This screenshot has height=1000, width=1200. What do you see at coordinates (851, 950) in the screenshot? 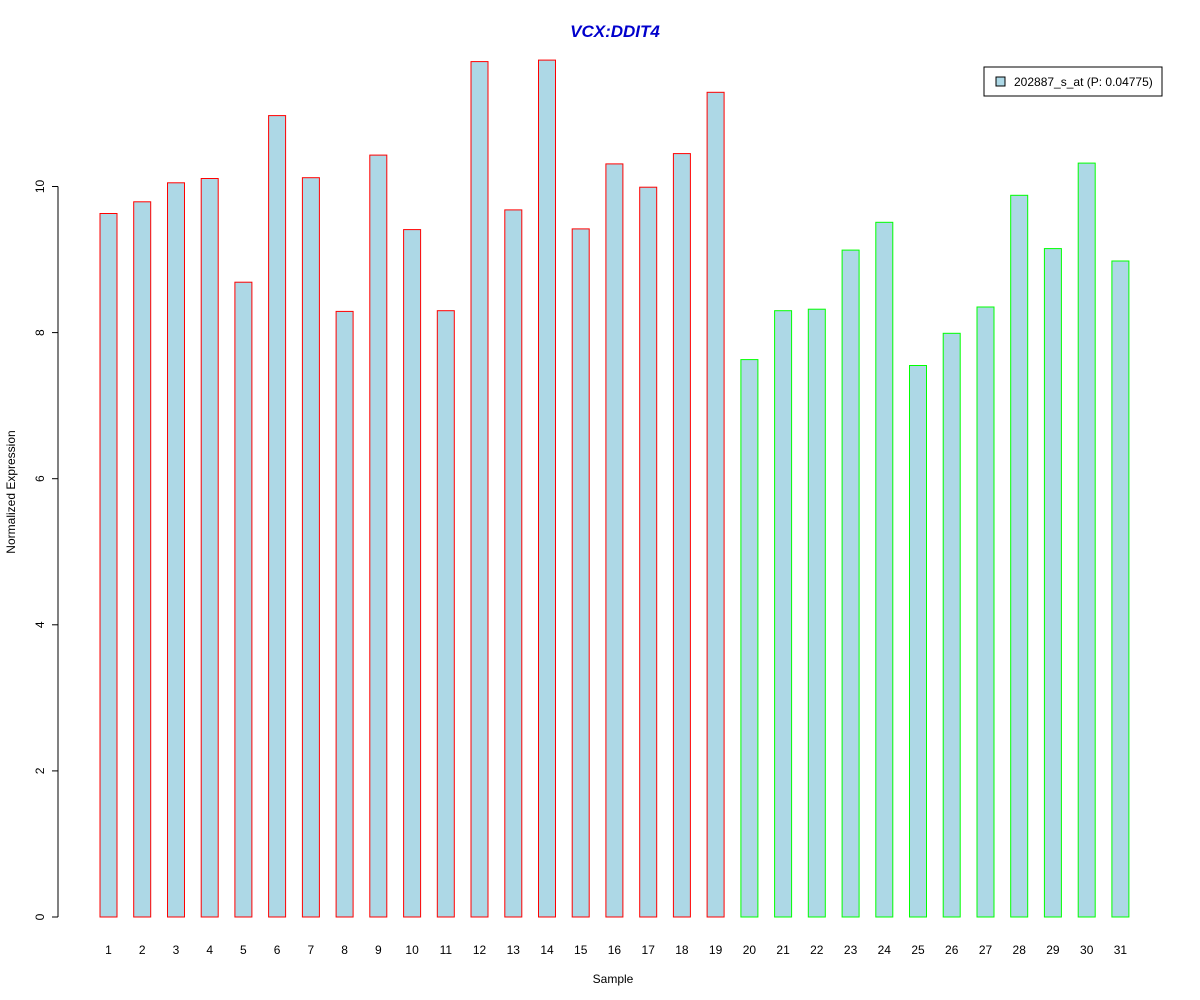
I see `x-tick-label: 23` at bounding box center [851, 950].